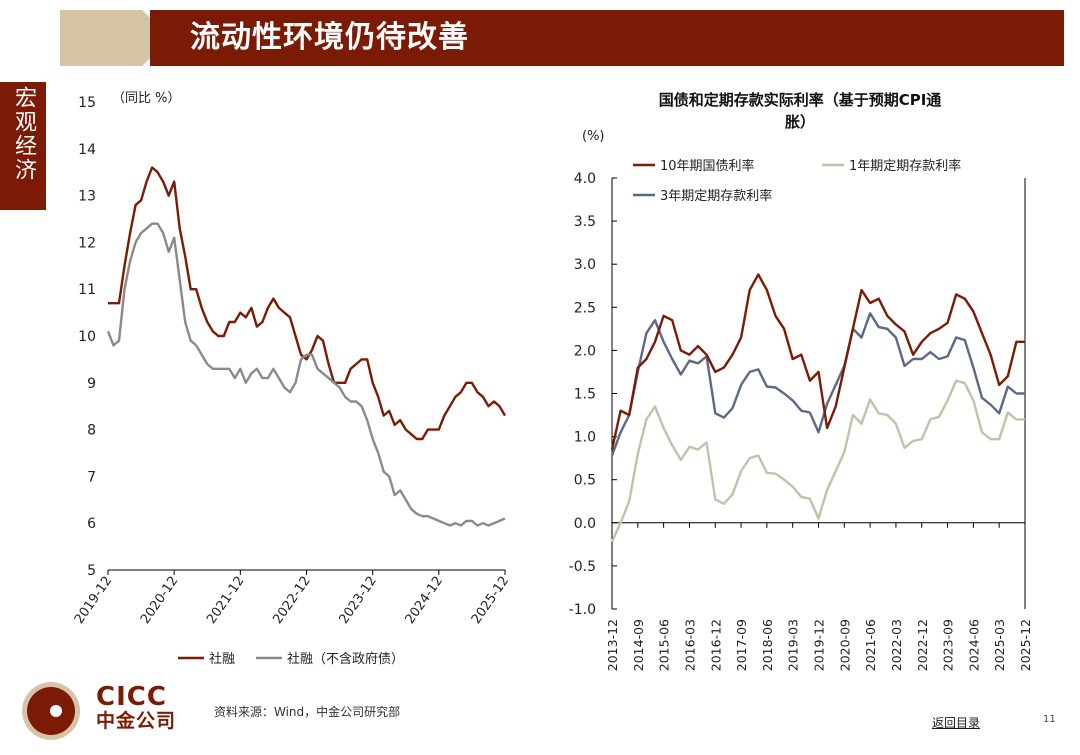  What do you see at coordinates (905, 166) in the screenshot?
I see `right-legend-label: 1年期定期存款利率` at bounding box center [905, 166].